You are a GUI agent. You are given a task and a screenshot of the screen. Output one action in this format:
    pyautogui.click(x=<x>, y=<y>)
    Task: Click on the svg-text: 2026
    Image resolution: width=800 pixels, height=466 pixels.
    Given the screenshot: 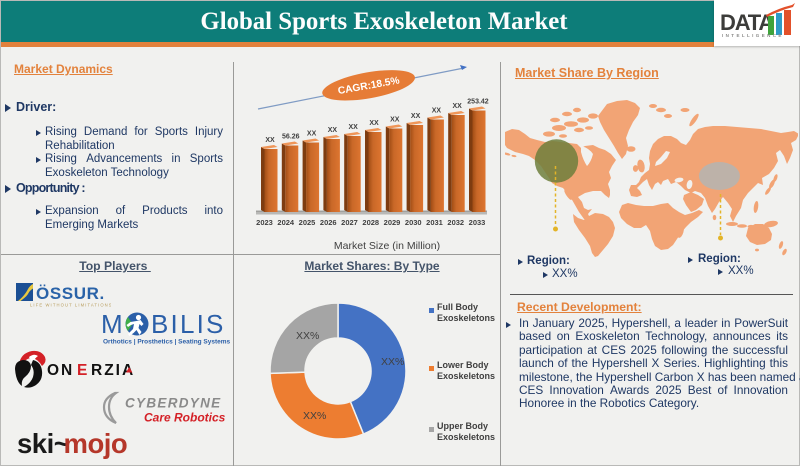 What is the action you would take?
    pyautogui.click(x=328, y=222)
    